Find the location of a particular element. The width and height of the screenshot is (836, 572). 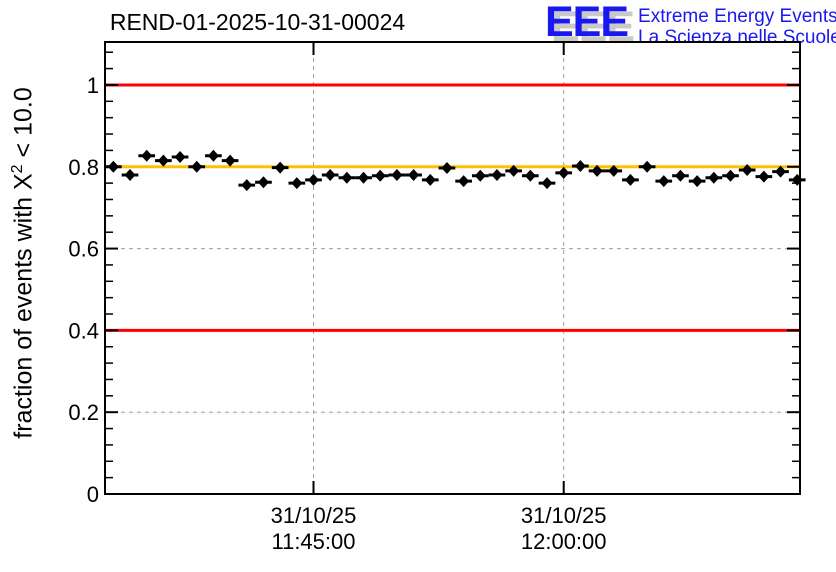

x-tick-label-time: 12:00:00 is located at coordinates (564, 541).